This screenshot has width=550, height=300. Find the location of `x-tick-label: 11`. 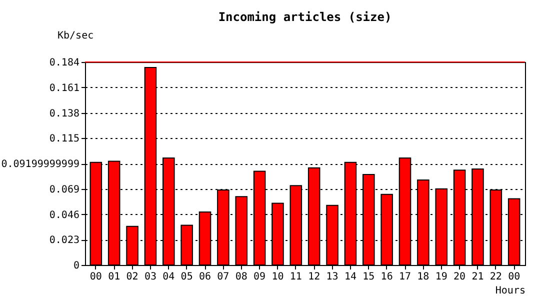

x-tick-label: 11 is located at coordinates (296, 277).